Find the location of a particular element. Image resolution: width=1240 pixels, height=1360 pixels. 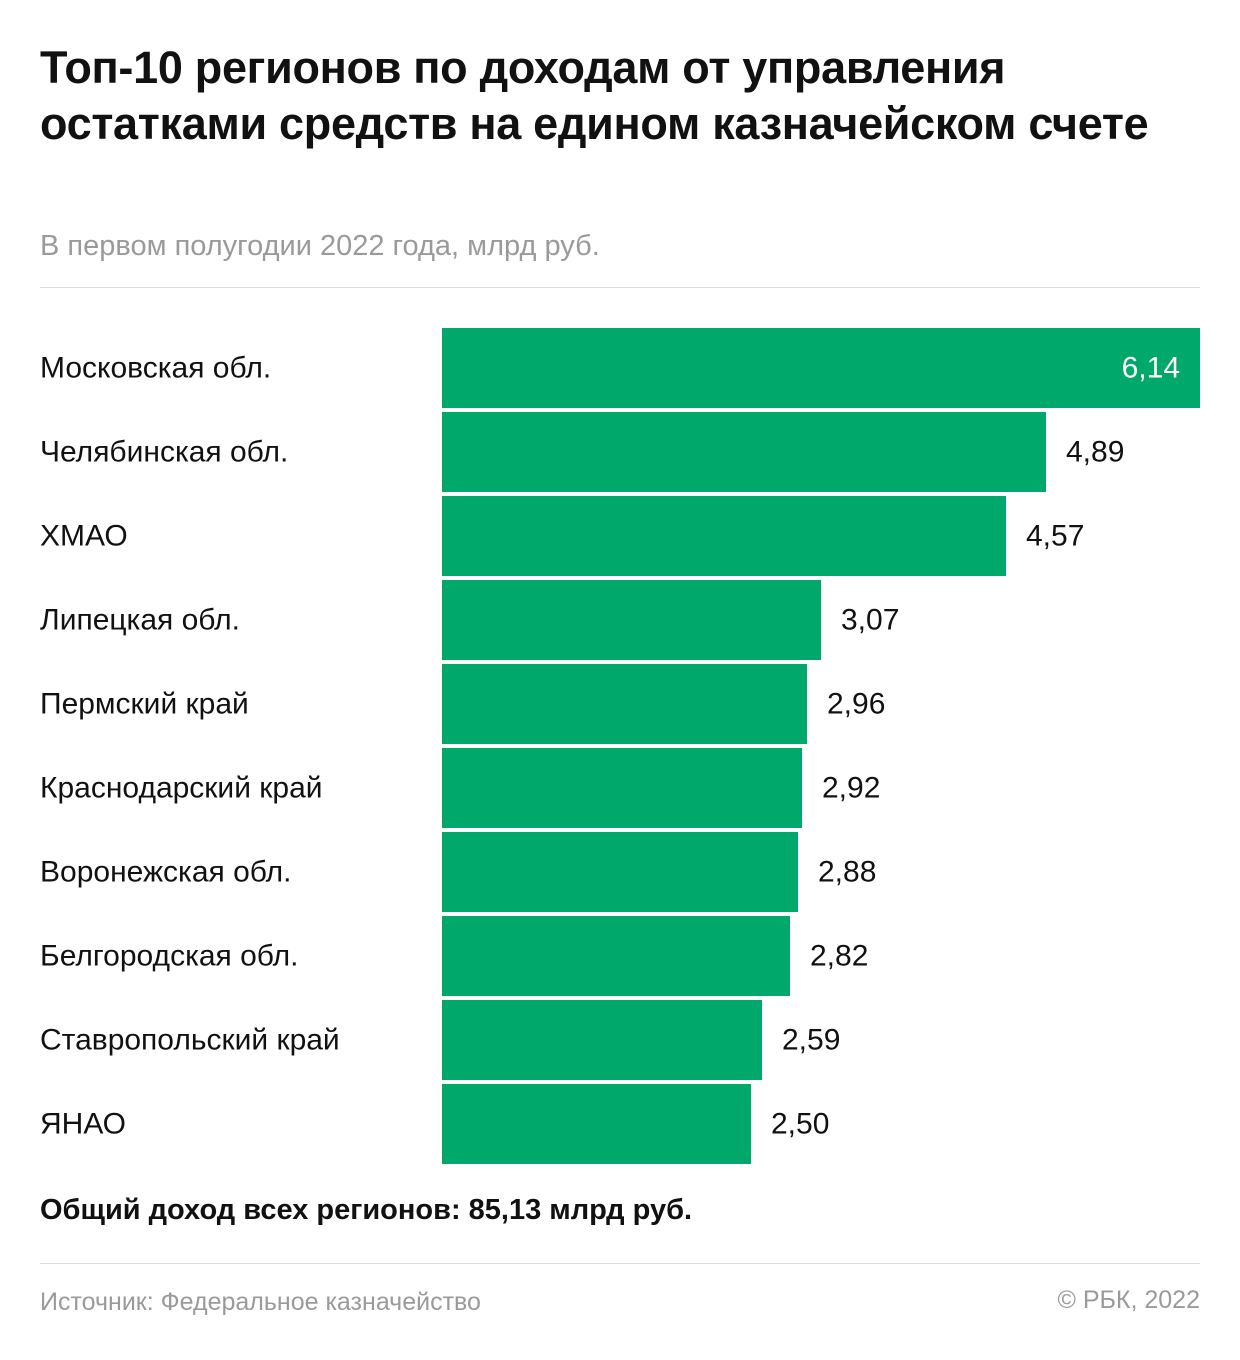

category-label: Московская обл. is located at coordinates (155, 368).